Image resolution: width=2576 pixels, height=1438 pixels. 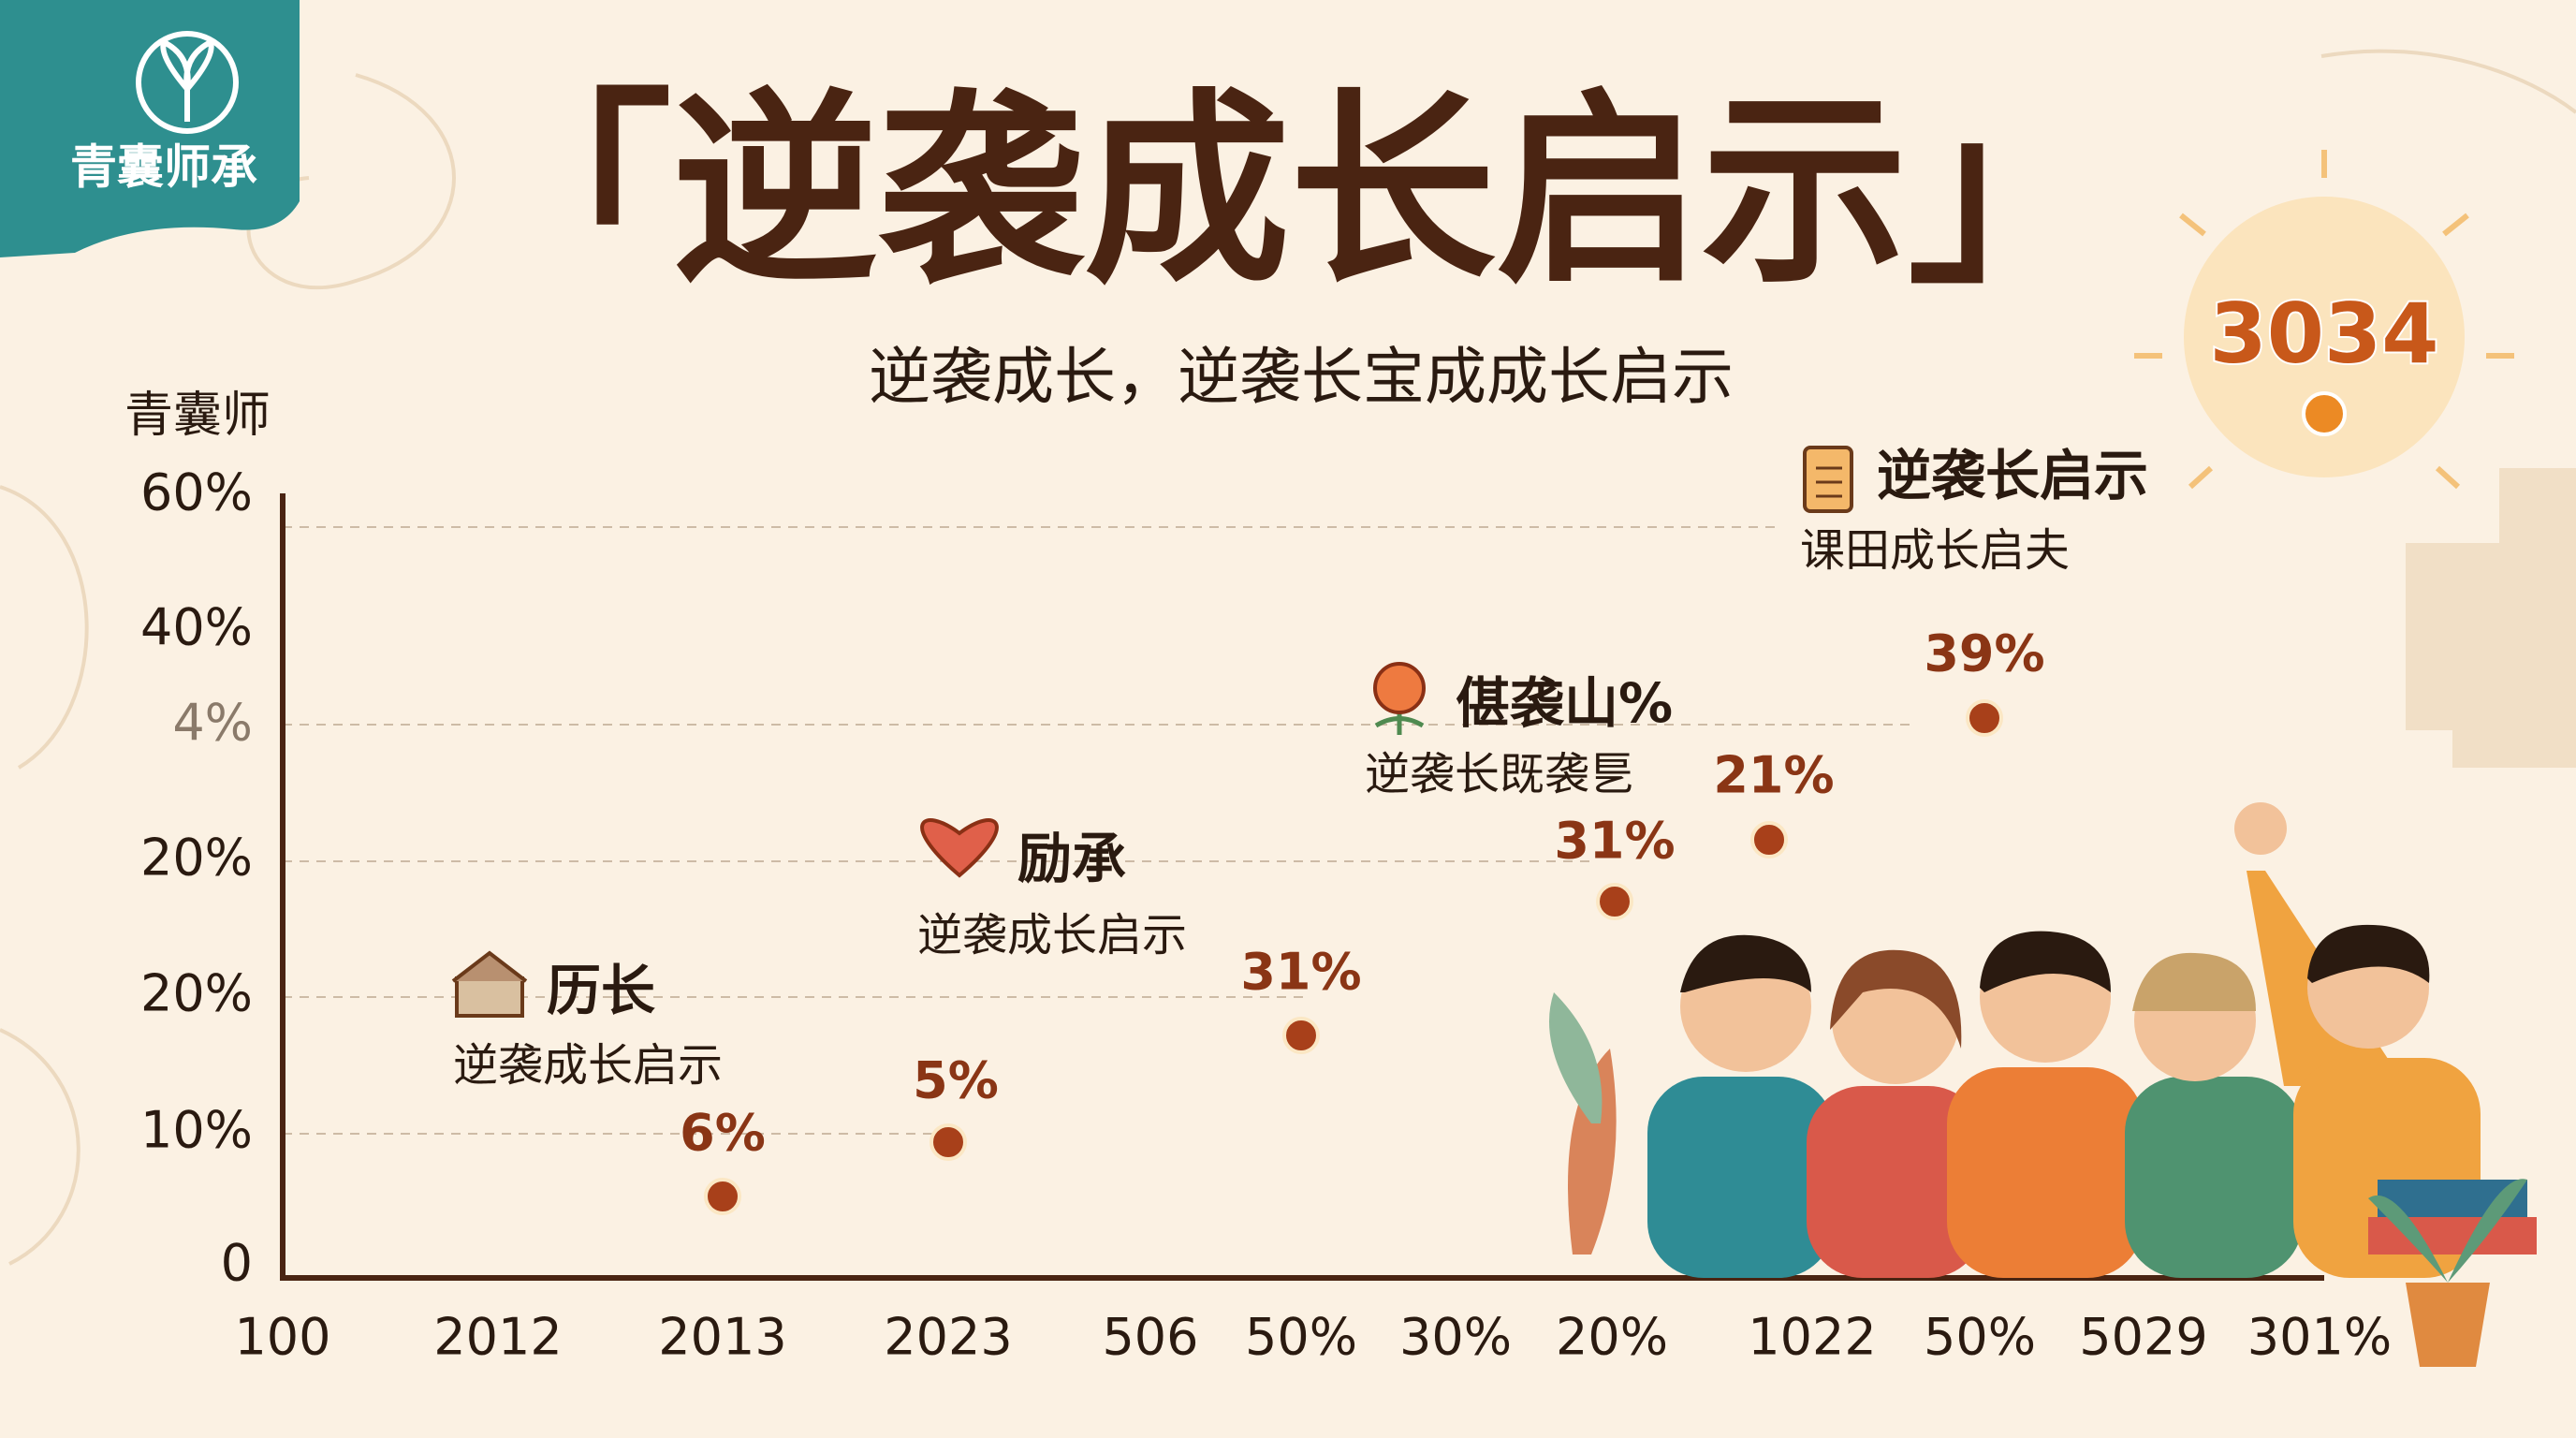 I want to click on point-label: 21%, so click(x=1773, y=775).